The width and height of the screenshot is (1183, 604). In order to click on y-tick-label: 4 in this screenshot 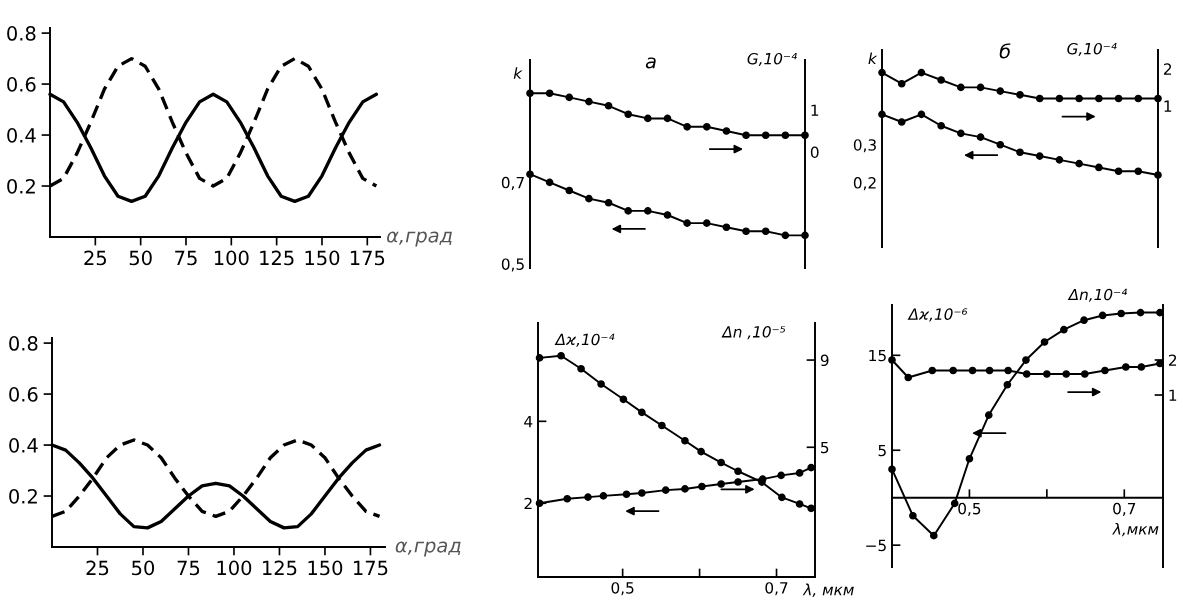, I will do `click(528, 421)`.